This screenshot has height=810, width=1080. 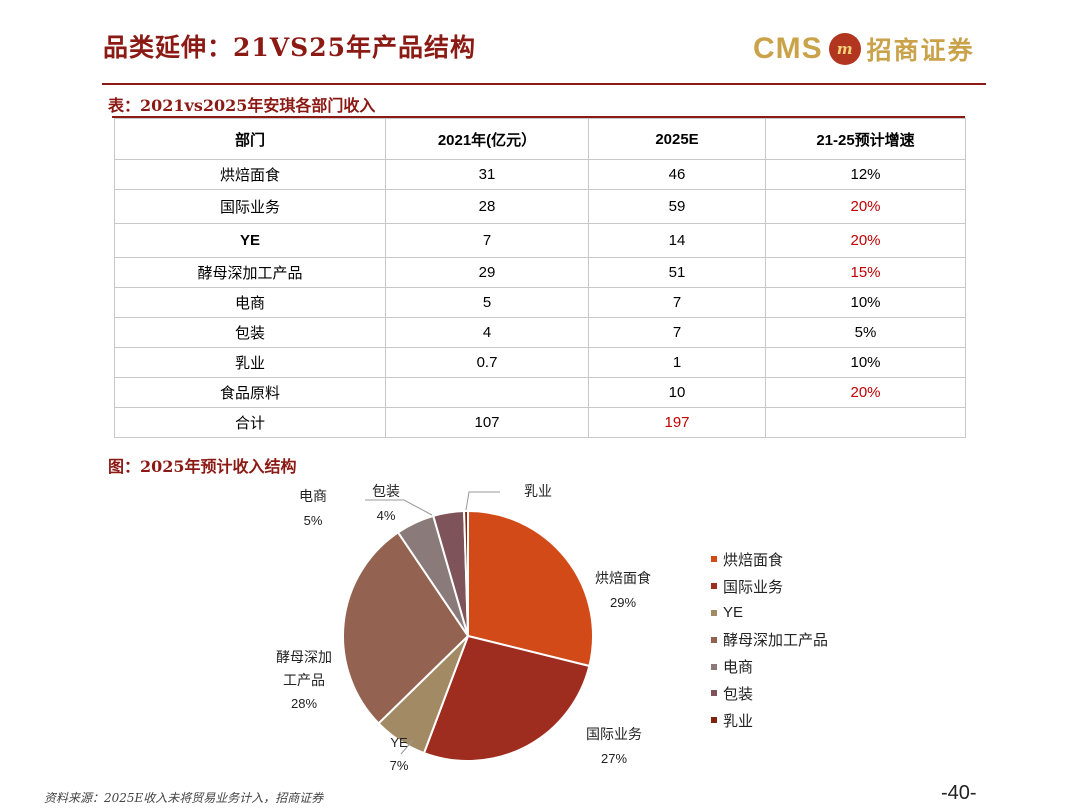 I want to click on label-ye-pct: 7%, so click(x=399, y=765).